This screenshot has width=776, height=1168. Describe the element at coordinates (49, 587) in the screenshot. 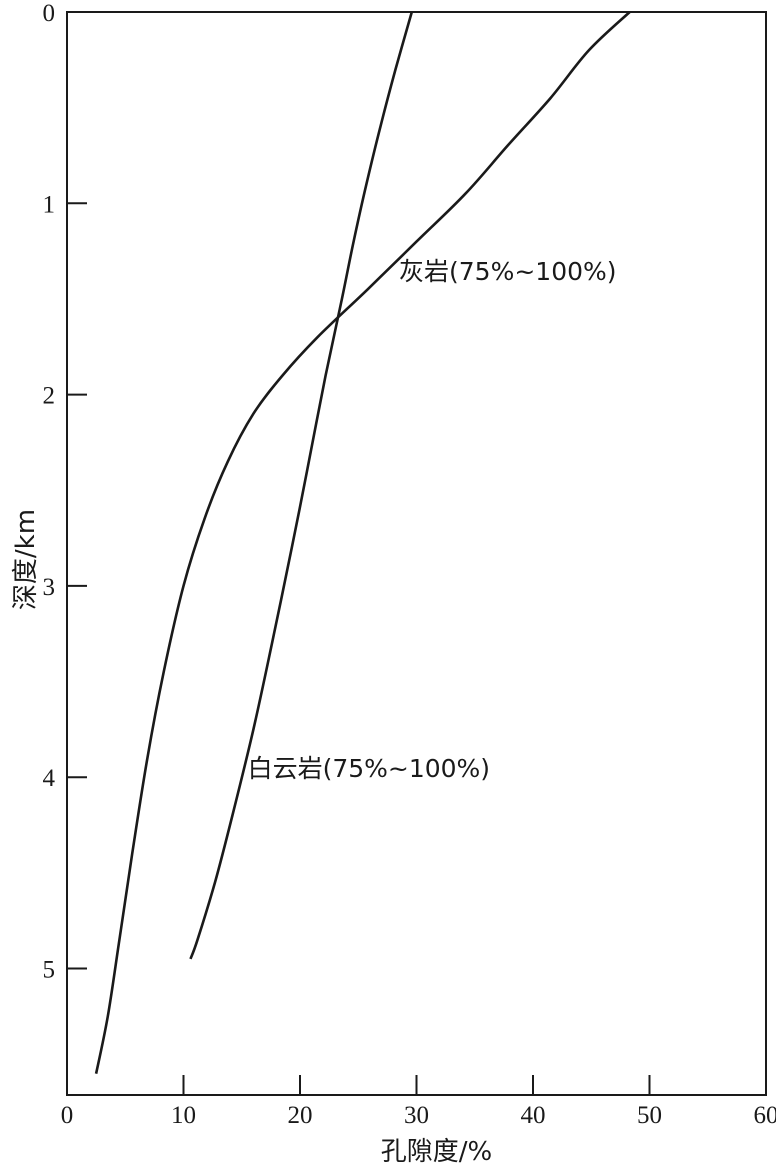

I see `y-tick-label: 3` at that location.